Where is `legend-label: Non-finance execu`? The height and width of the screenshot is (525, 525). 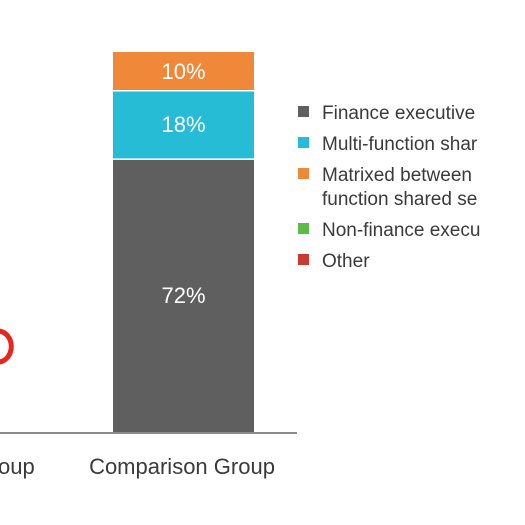
legend-label: Non-finance execu is located at coordinates (401, 230).